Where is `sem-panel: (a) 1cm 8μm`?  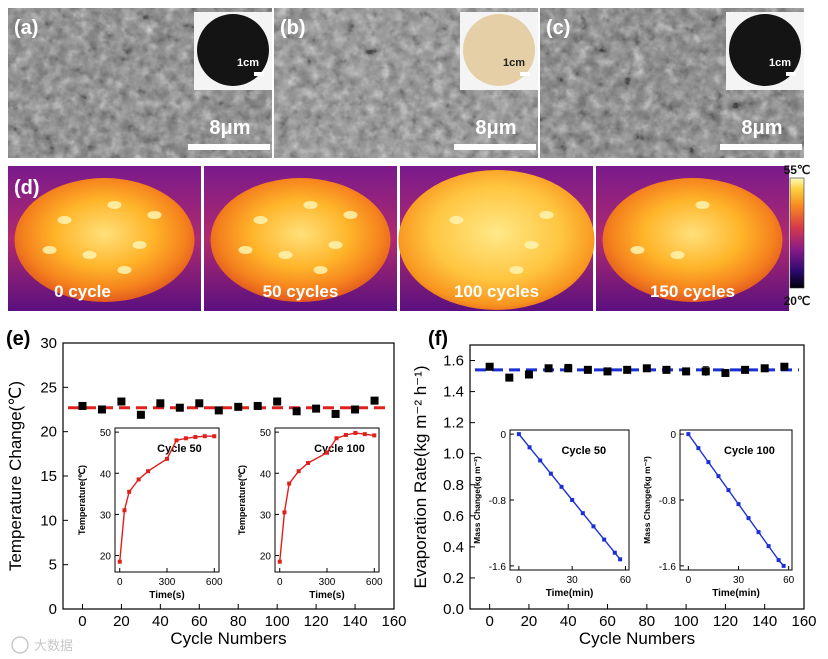
sem-panel: (a) 1cm 8μm is located at coordinates (140, 83).